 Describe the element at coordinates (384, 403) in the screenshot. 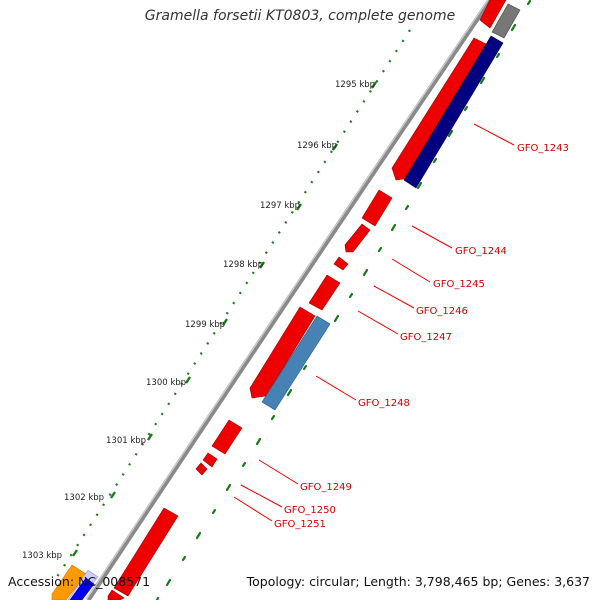

I see `gene-label: GFO_1248` at that location.